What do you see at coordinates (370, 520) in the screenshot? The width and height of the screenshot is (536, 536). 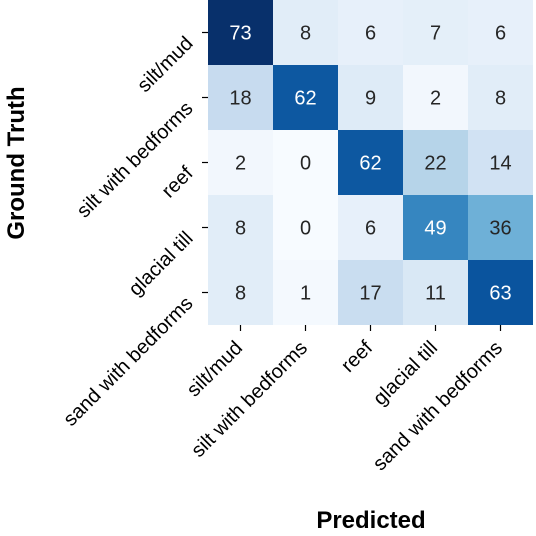 I see `x-axis-title: Predicted` at bounding box center [370, 520].